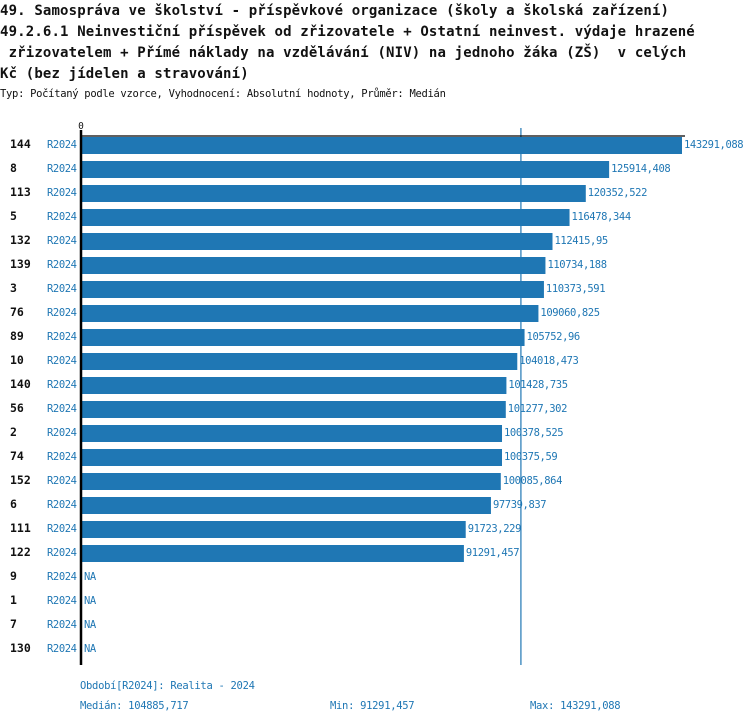 This screenshot has height=724, width=750. Describe the element at coordinates (13, 624) in the screenshot. I see `category-label: 7` at that location.